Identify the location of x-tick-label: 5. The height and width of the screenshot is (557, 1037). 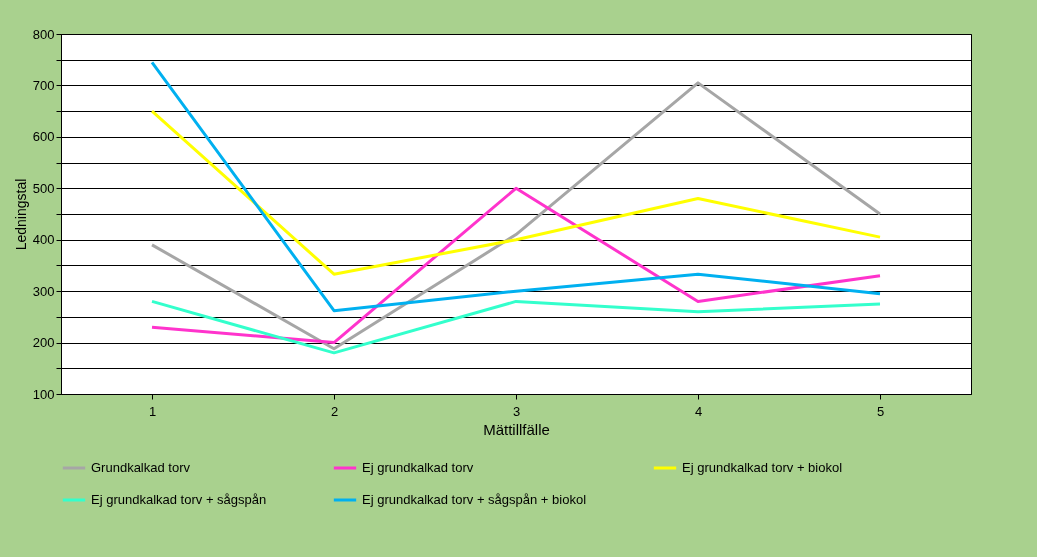
(880, 411).